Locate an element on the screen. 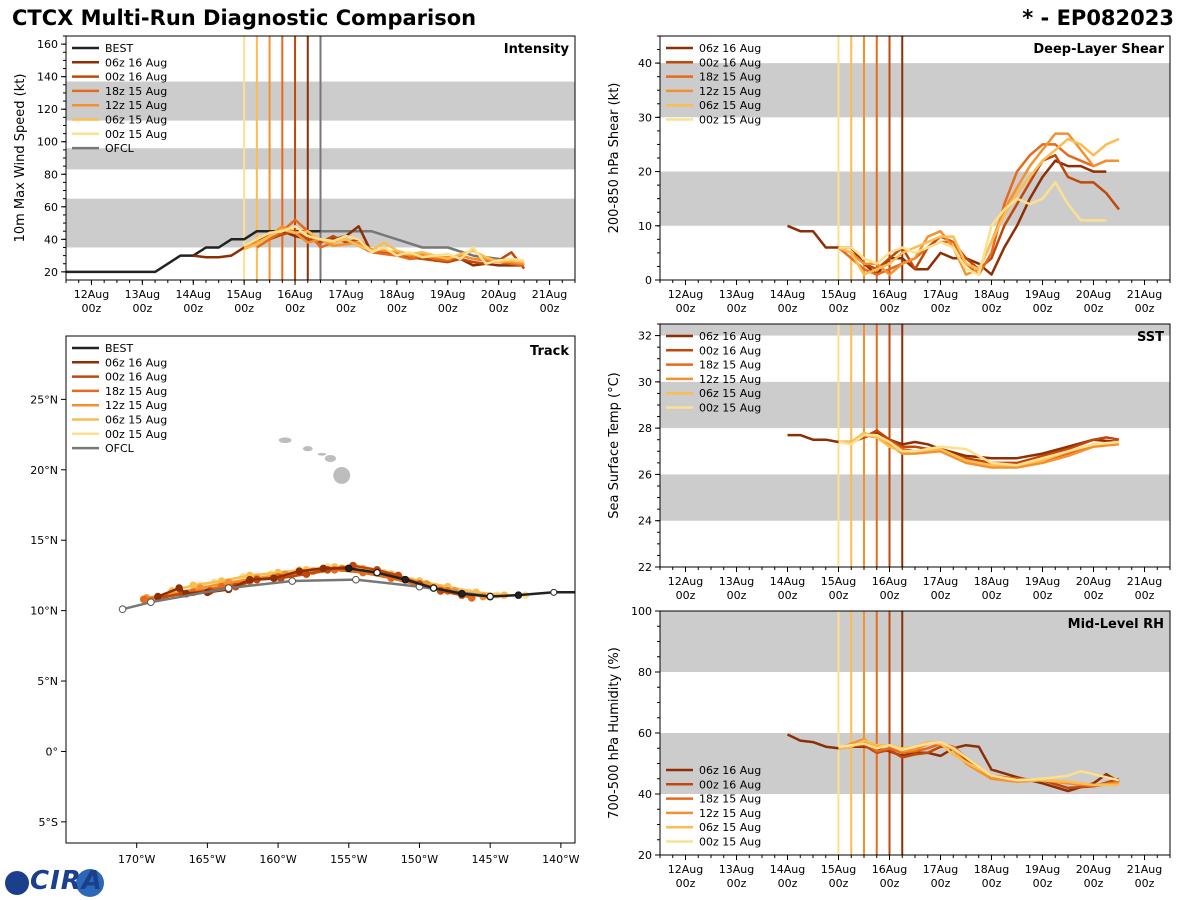 Image resolution: width=1200 pixels, height=900 pixels. x-tick-label: 16Aug is located at coordinates (294, 294).